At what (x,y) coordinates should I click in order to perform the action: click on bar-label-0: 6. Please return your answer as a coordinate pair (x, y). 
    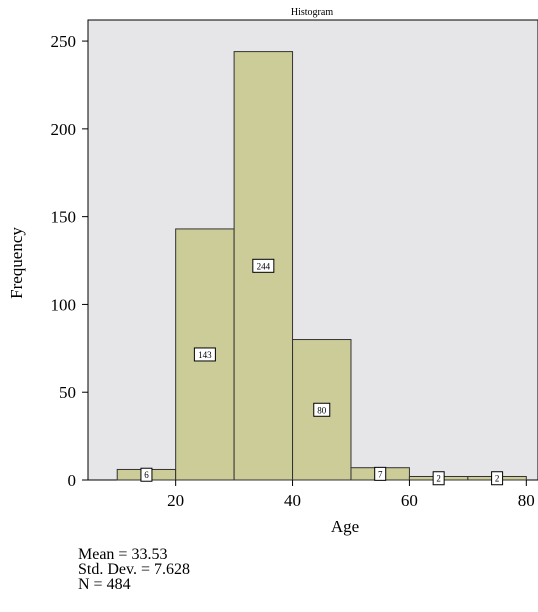
    Looking at the image, I should click on (146, 474).